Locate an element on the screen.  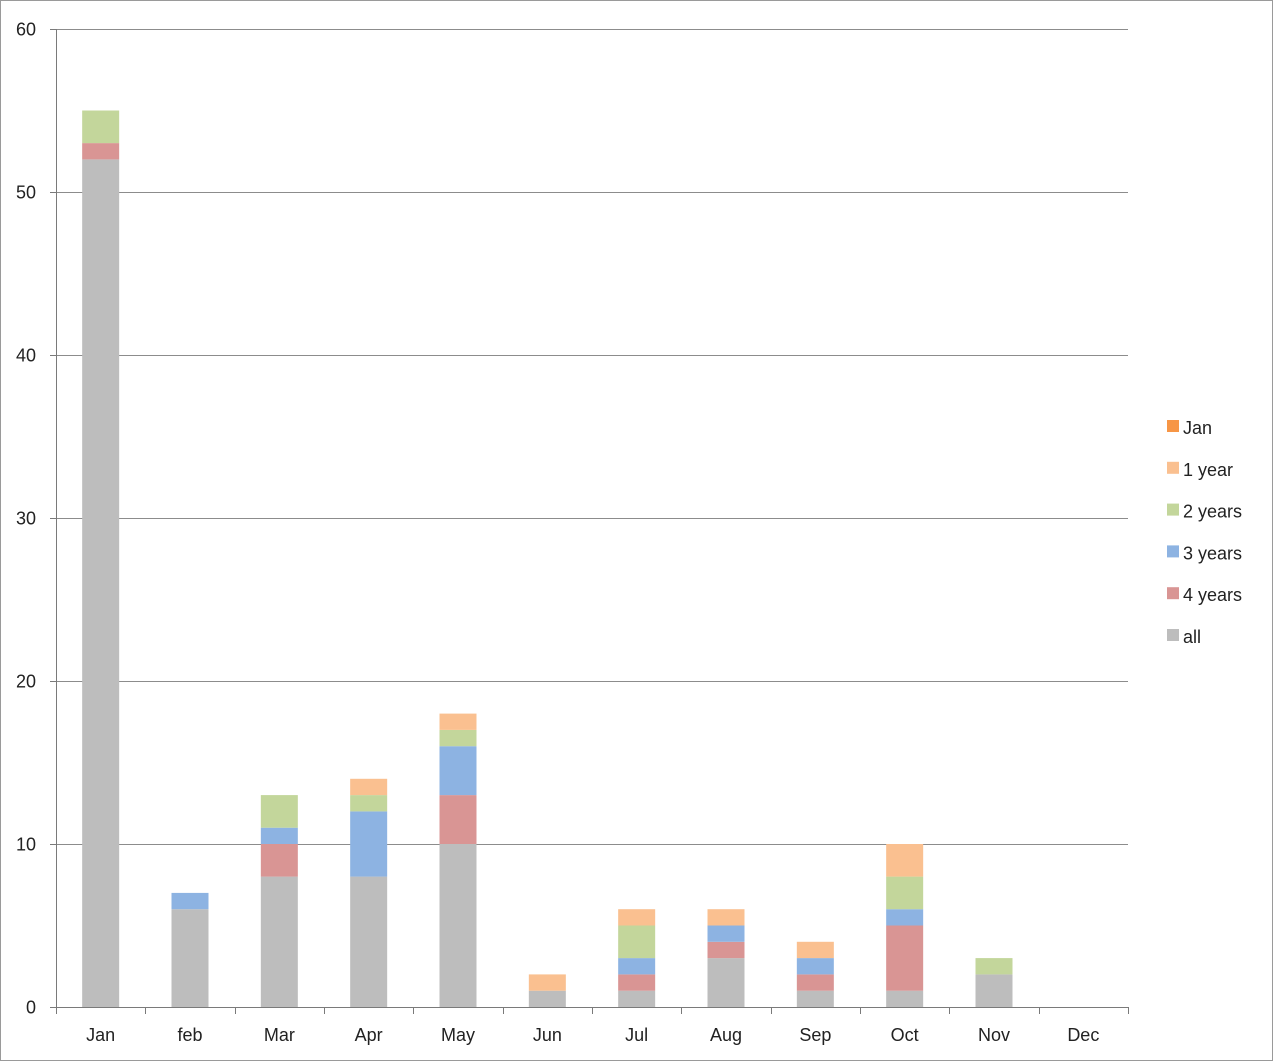
x-tick-label: Mar is located at coordinates (279, 1035).